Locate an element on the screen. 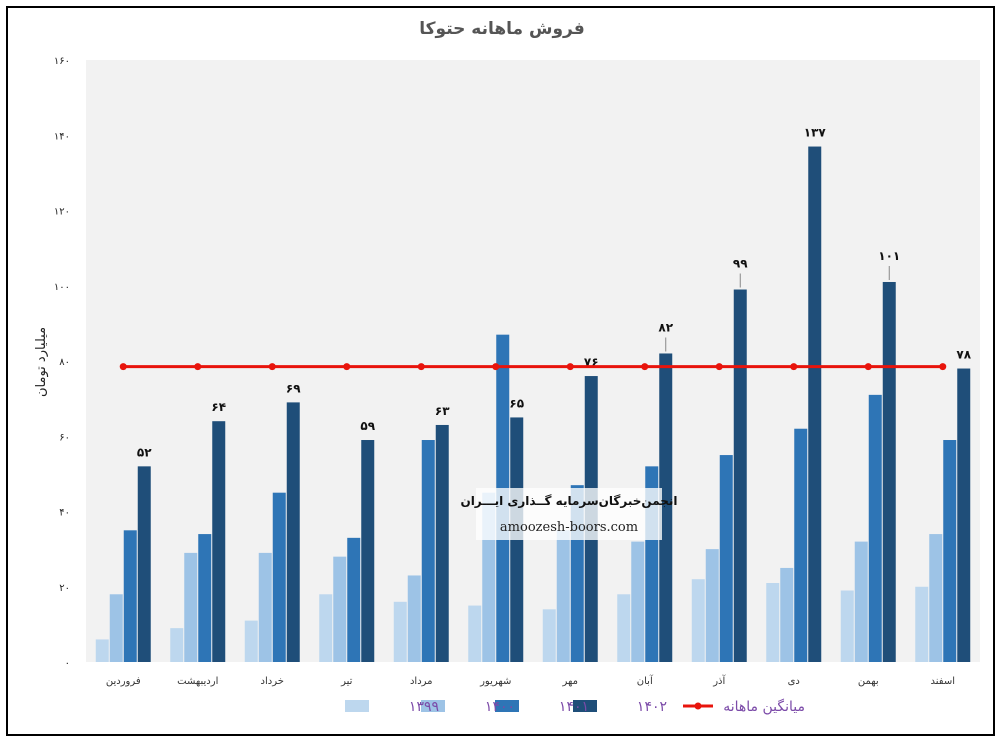  watermark-line1: انجمن‌خبرگان‌سرمایه گــذاری ایـــران is located at coordinates (568, 501).